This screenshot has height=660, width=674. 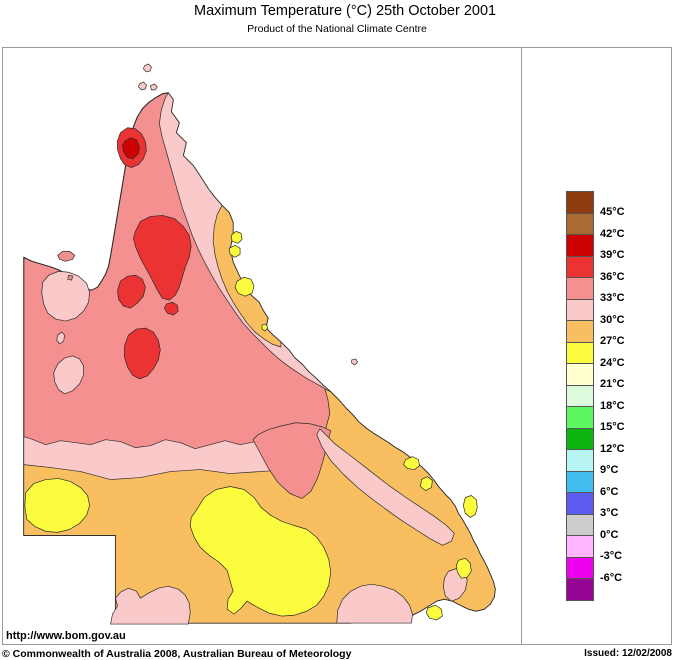 What do you see at coordinates (470, 506) in the screenshot?
I see `island-24-27-fraser` at bounding box center [470, 506].